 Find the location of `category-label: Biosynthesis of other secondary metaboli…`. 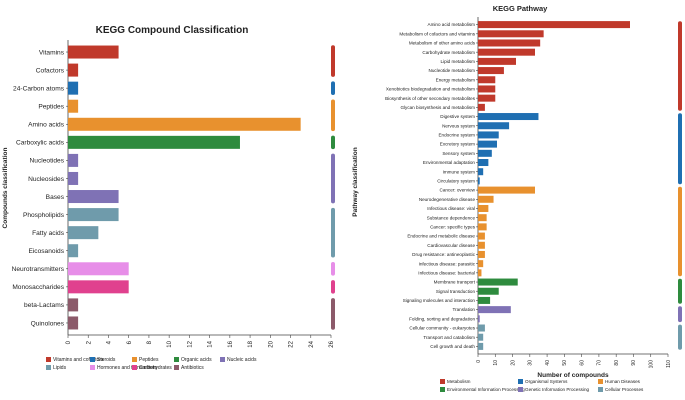

category-label: Biosynthesis of other secondary metaboli… is located at coordinates (430, 98).